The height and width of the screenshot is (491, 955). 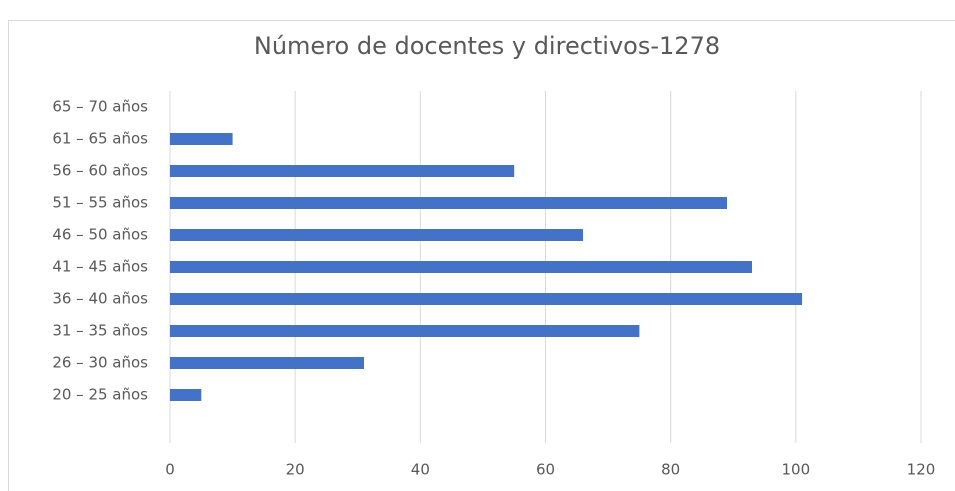 I want to click on x-tick-label: 40, so click(x=420, y=470).